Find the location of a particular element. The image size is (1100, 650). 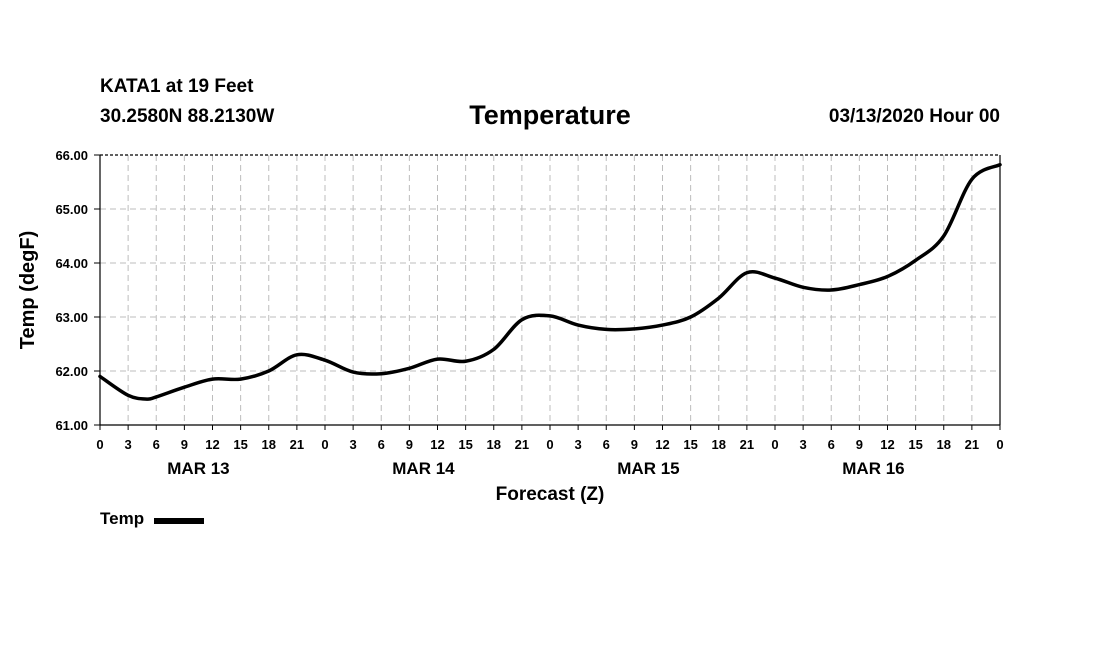

y-tick-label: 64.00 is located at coordinates (71, 263).